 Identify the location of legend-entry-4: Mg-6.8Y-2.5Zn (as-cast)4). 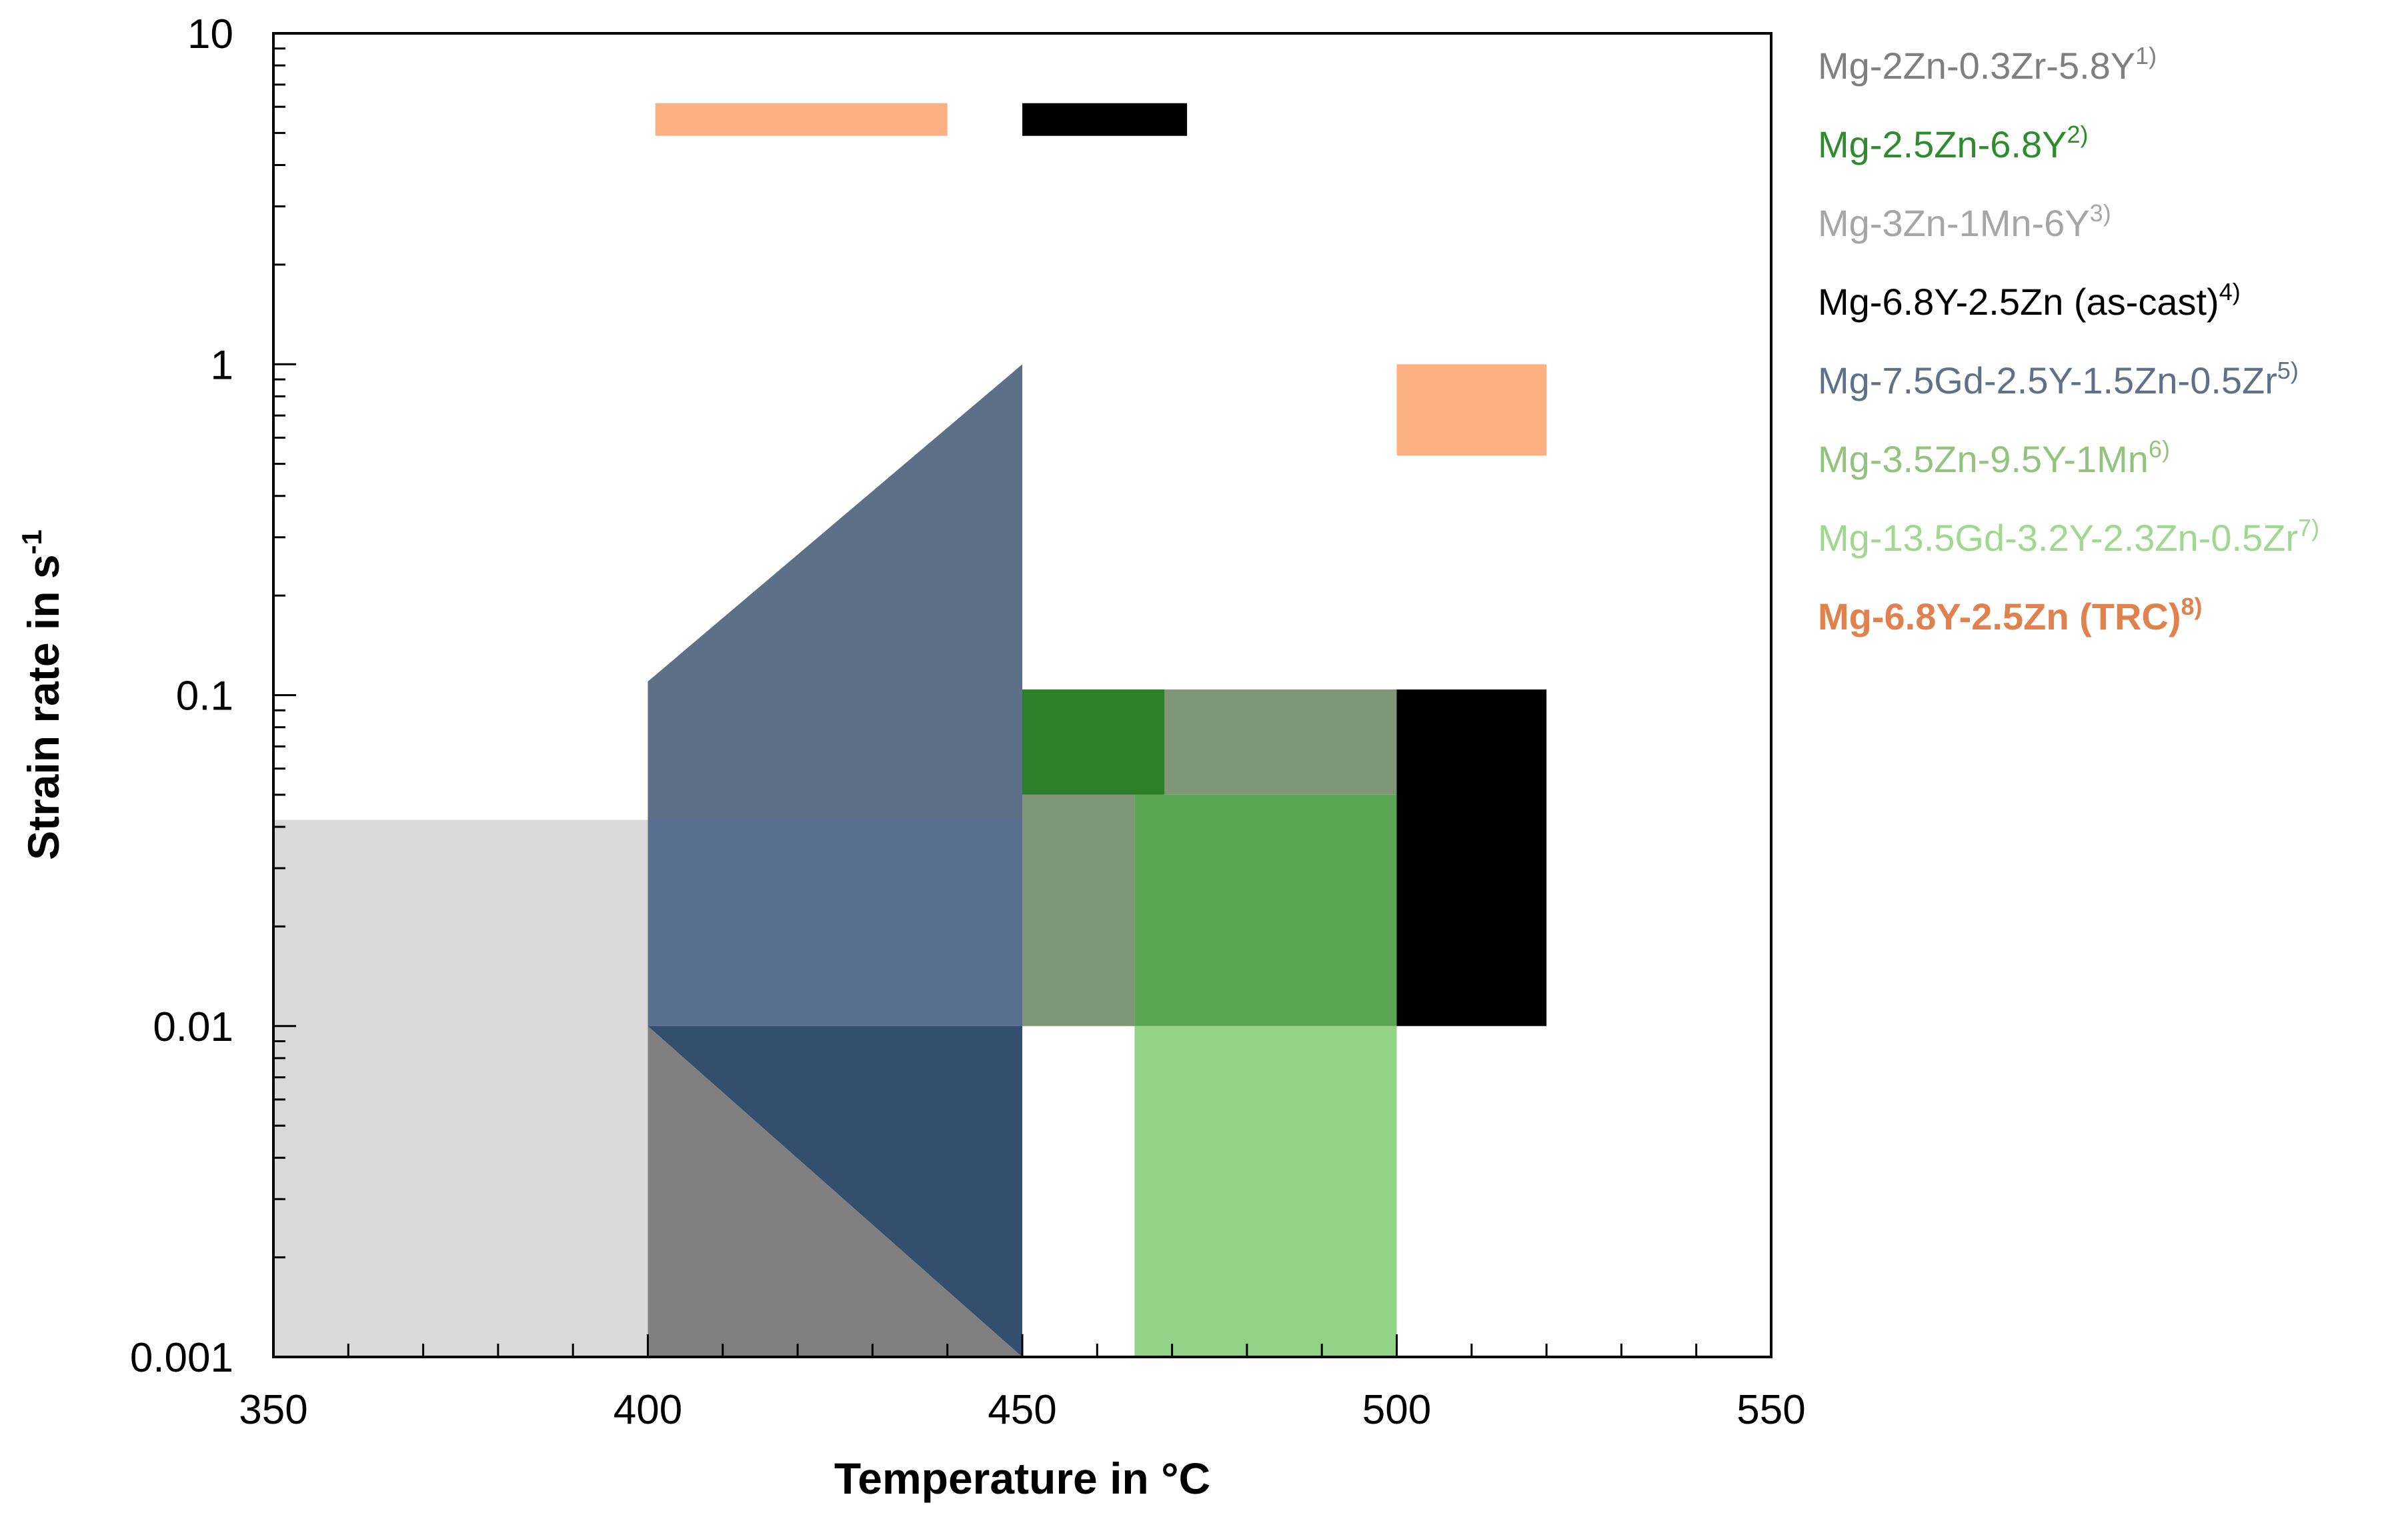
(2030, 300).